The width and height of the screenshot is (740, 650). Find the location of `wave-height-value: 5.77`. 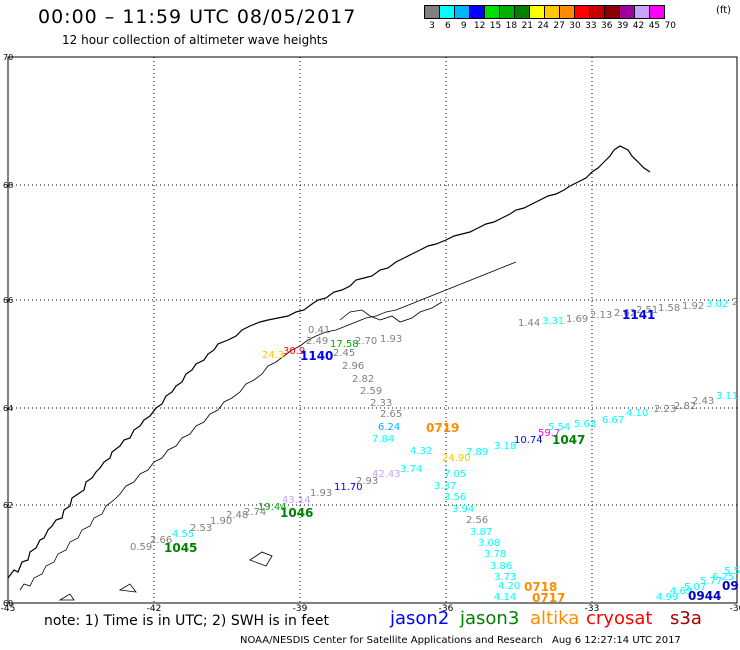

wave-height-value: 5.77 is located at coordinates (711, 581).